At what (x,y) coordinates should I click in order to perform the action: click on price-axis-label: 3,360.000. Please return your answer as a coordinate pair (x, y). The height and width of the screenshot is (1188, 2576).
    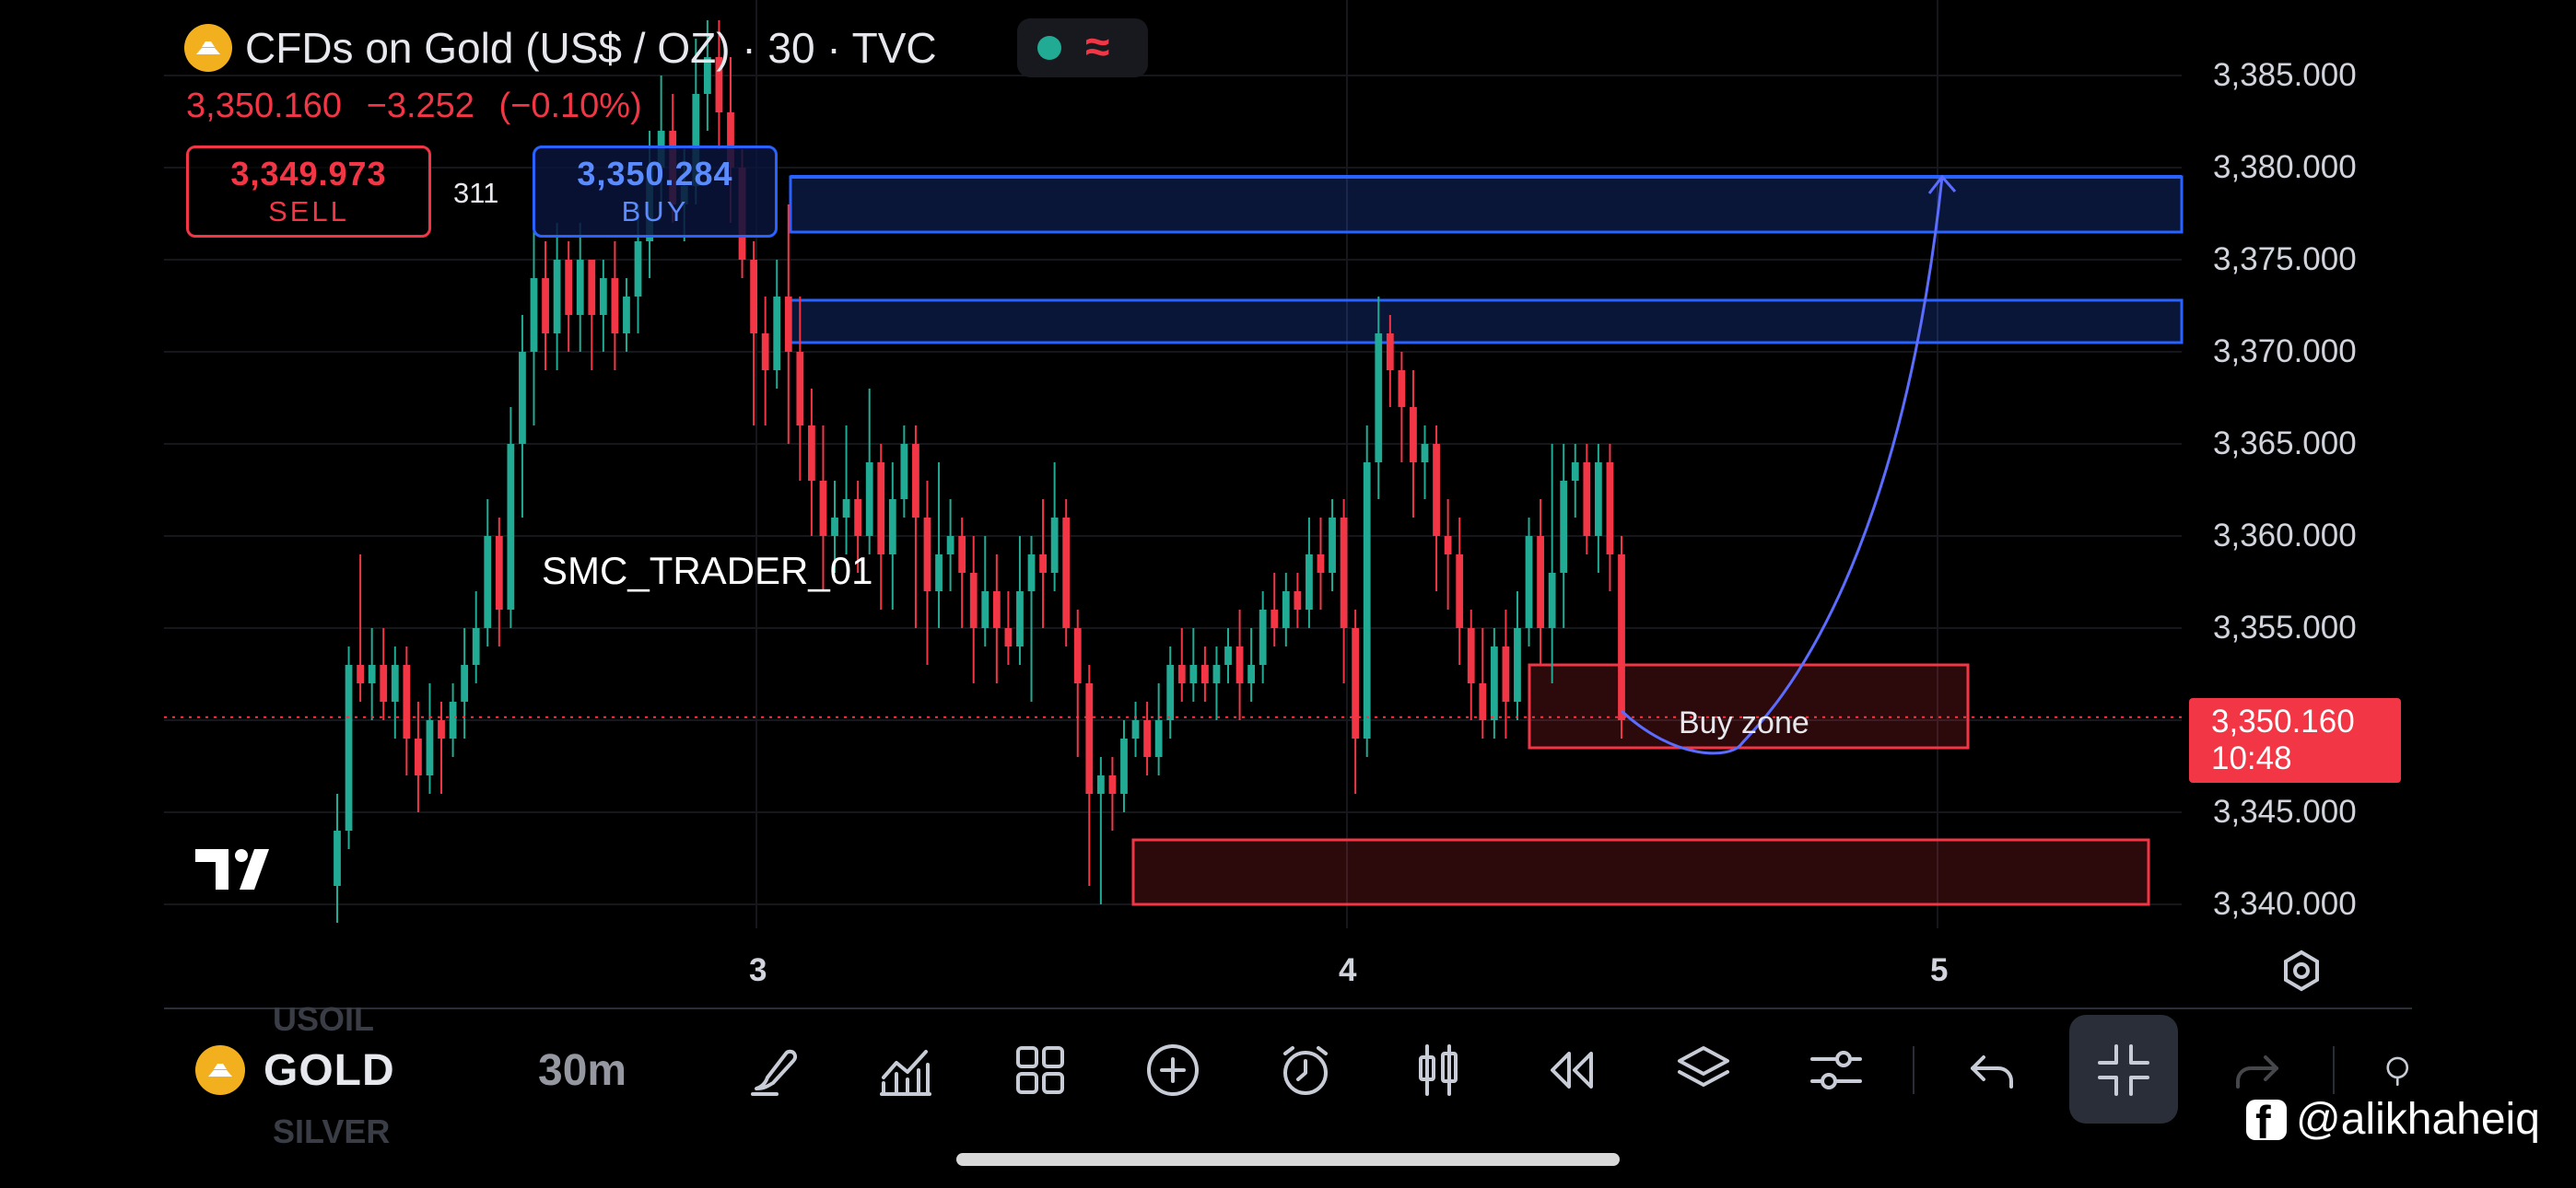
    Looking at the image, I should click on (2285, 535).